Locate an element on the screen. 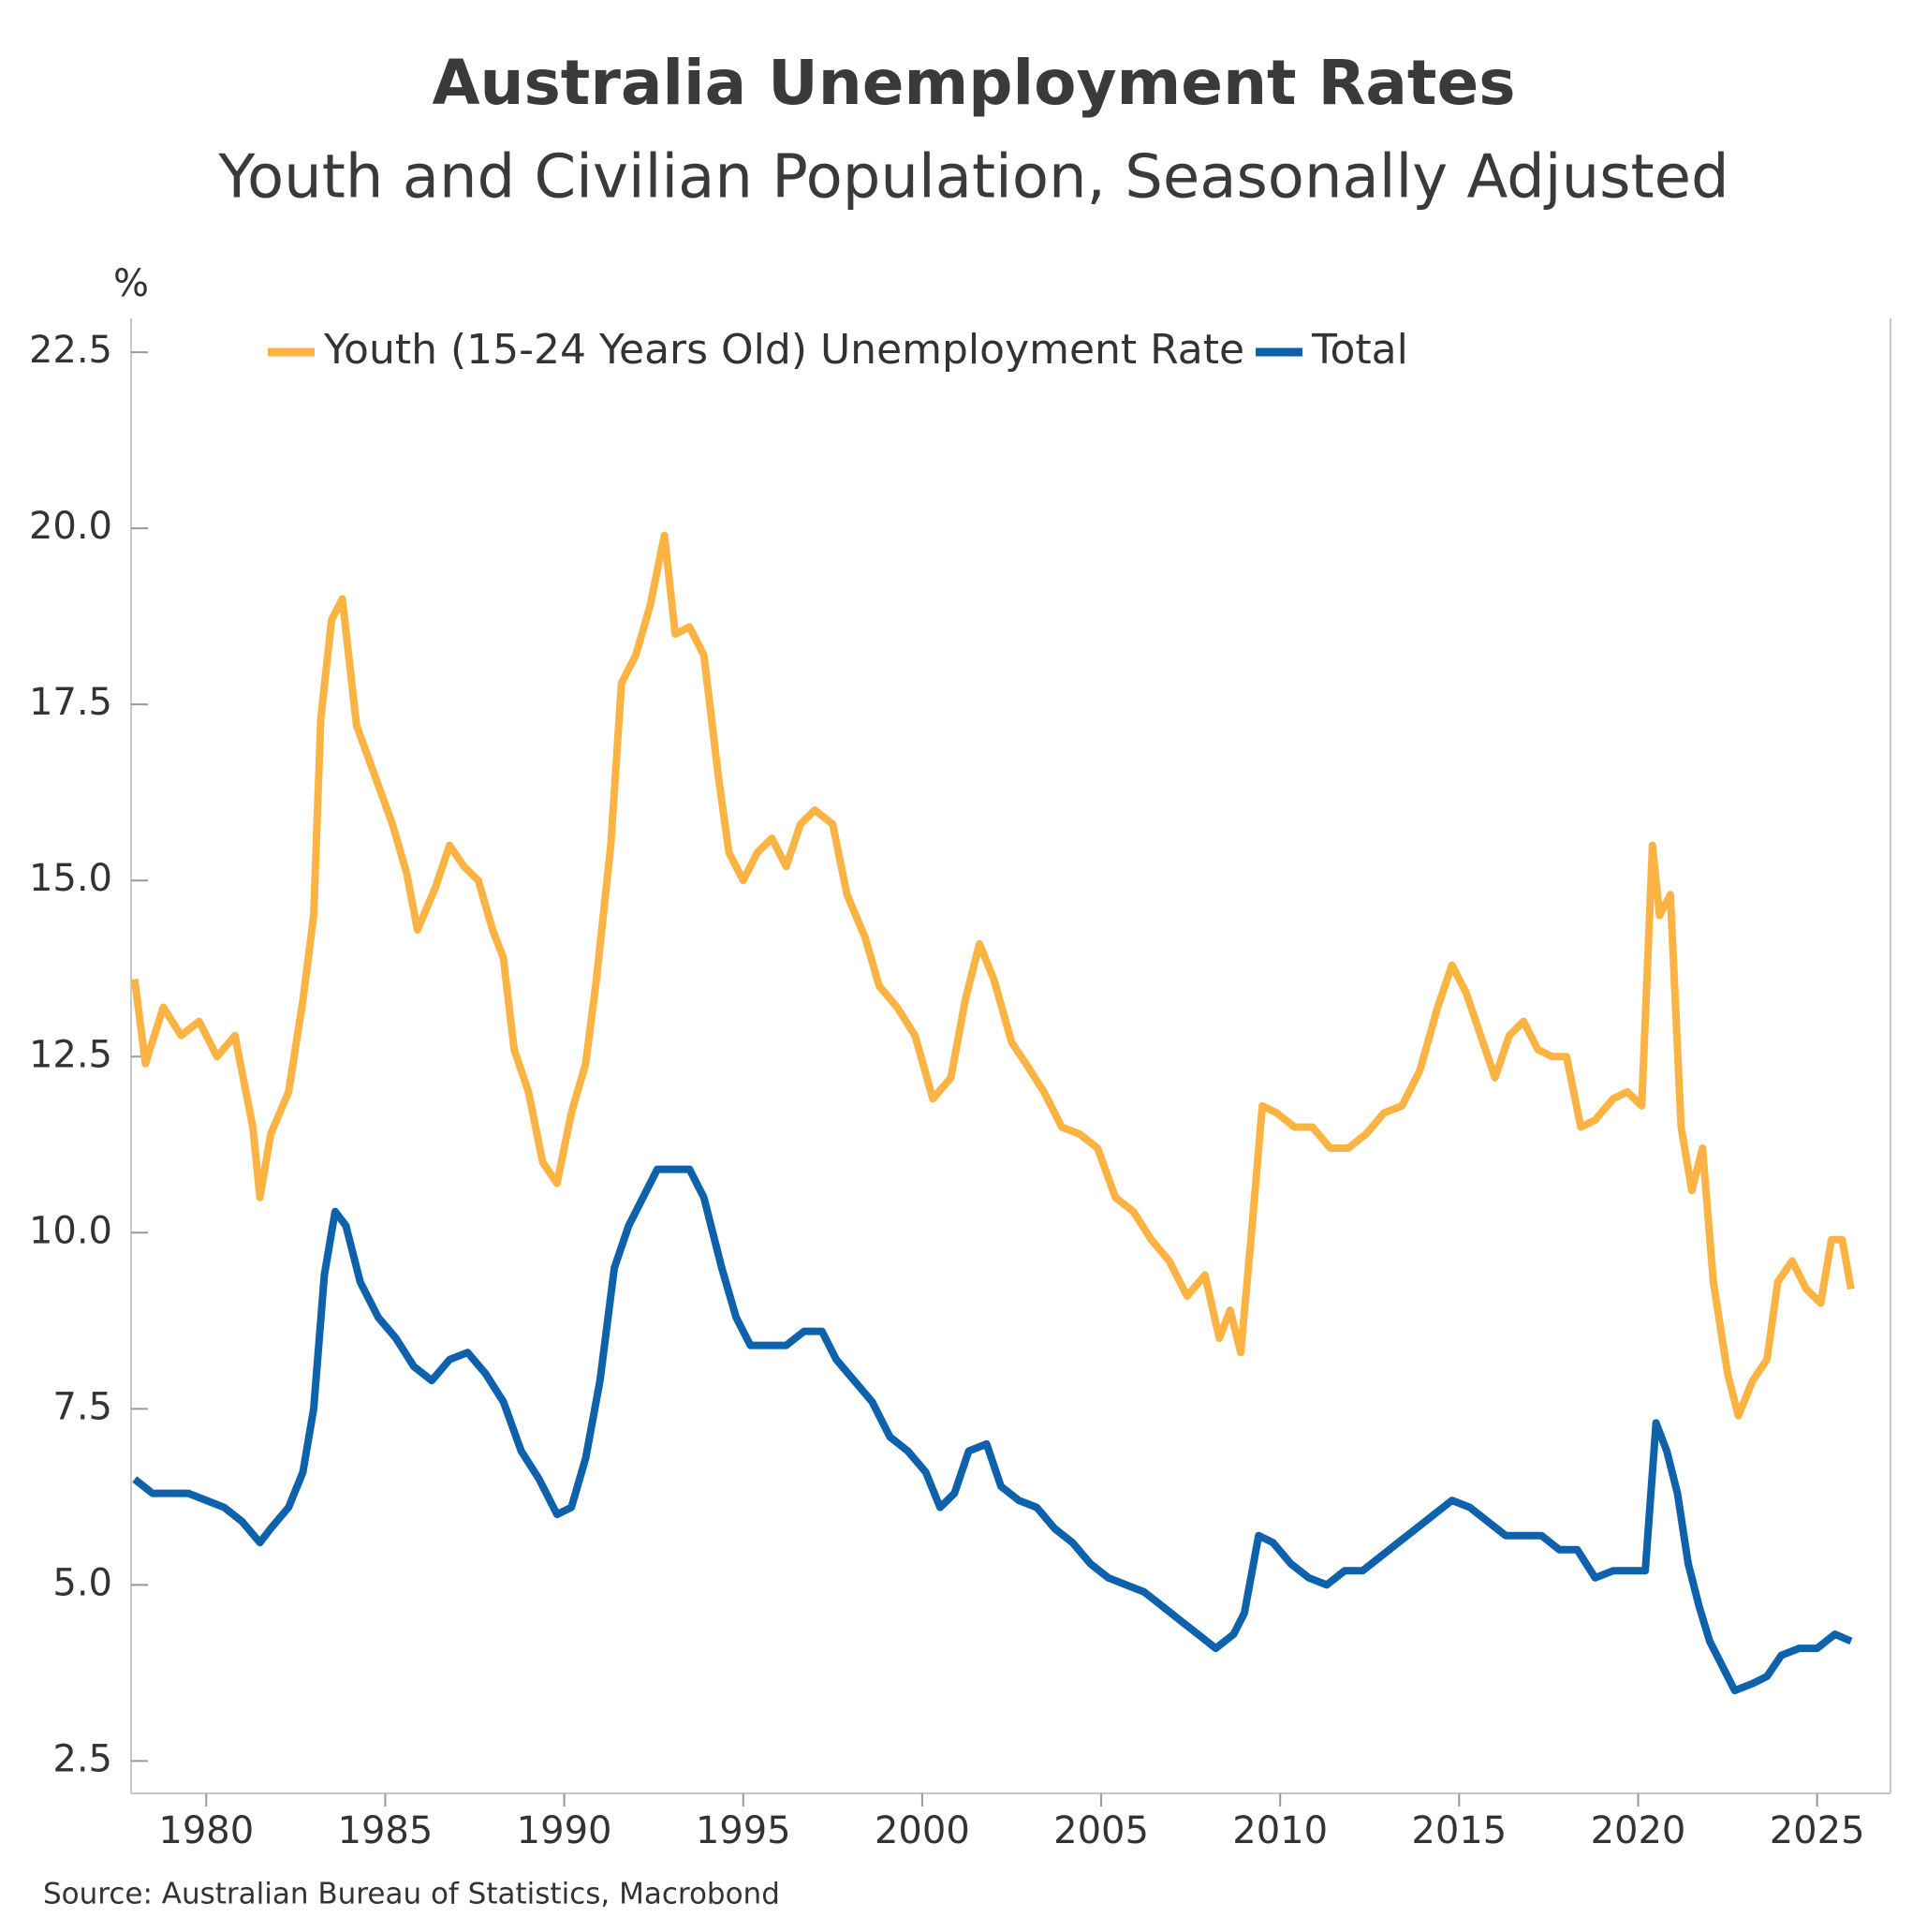  y-tick-label: 20.0 is located at coordinates (70, 526).